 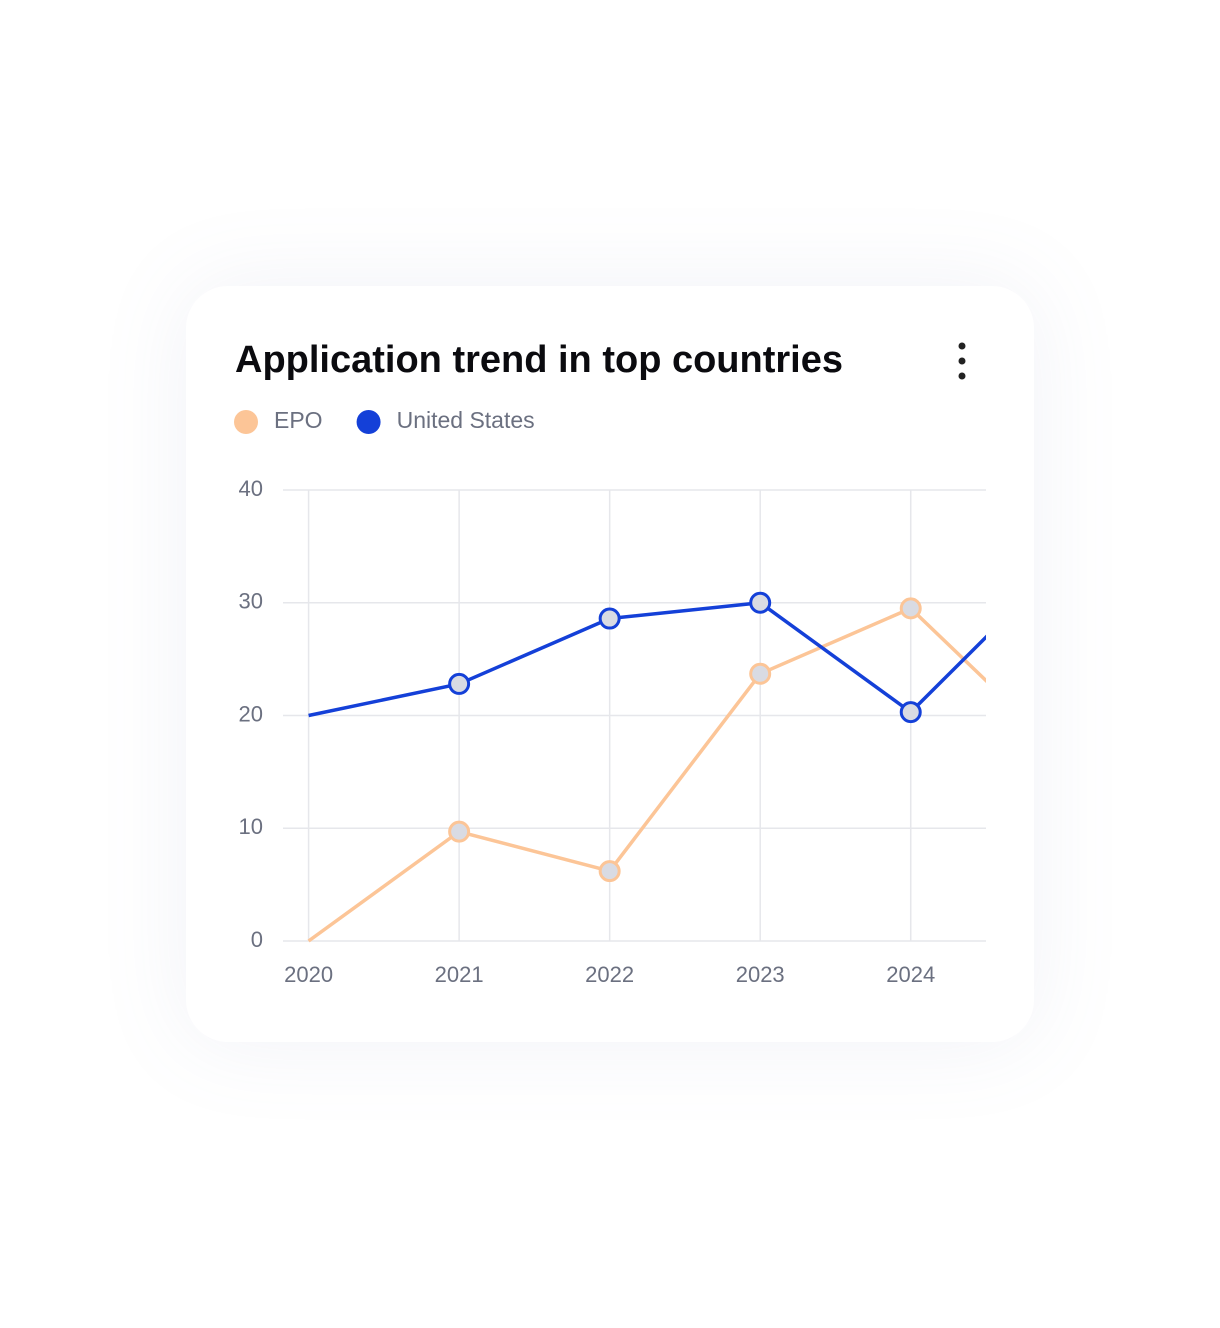 I want to click on y-tick-label: 0, so click(x=257, y=939).